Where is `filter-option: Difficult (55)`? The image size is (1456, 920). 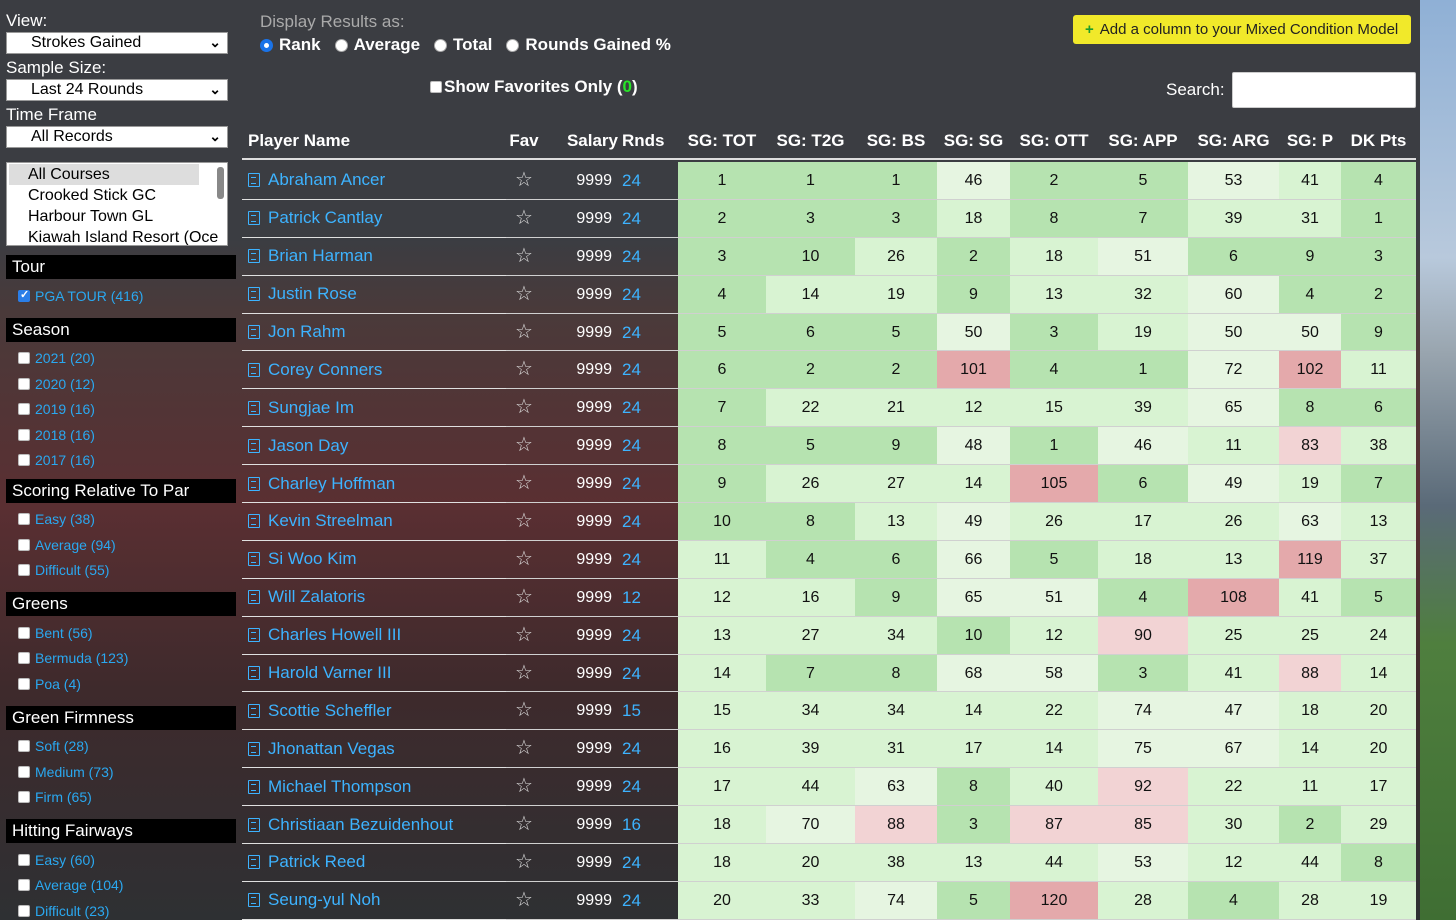 filter-option: Difficult (55) is located at coordinates (121, 571).